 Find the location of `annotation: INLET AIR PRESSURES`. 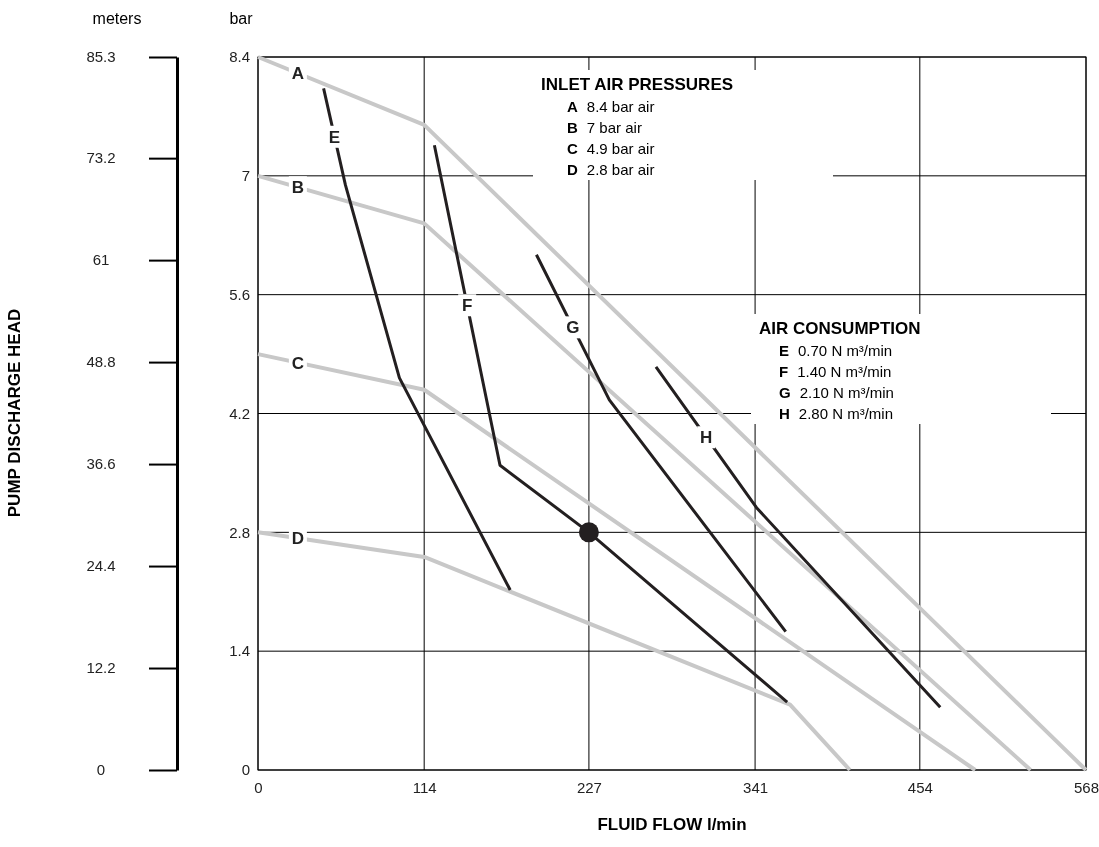

annotation: INLET AIR PRESSURES is located at coordinates (637, 84).